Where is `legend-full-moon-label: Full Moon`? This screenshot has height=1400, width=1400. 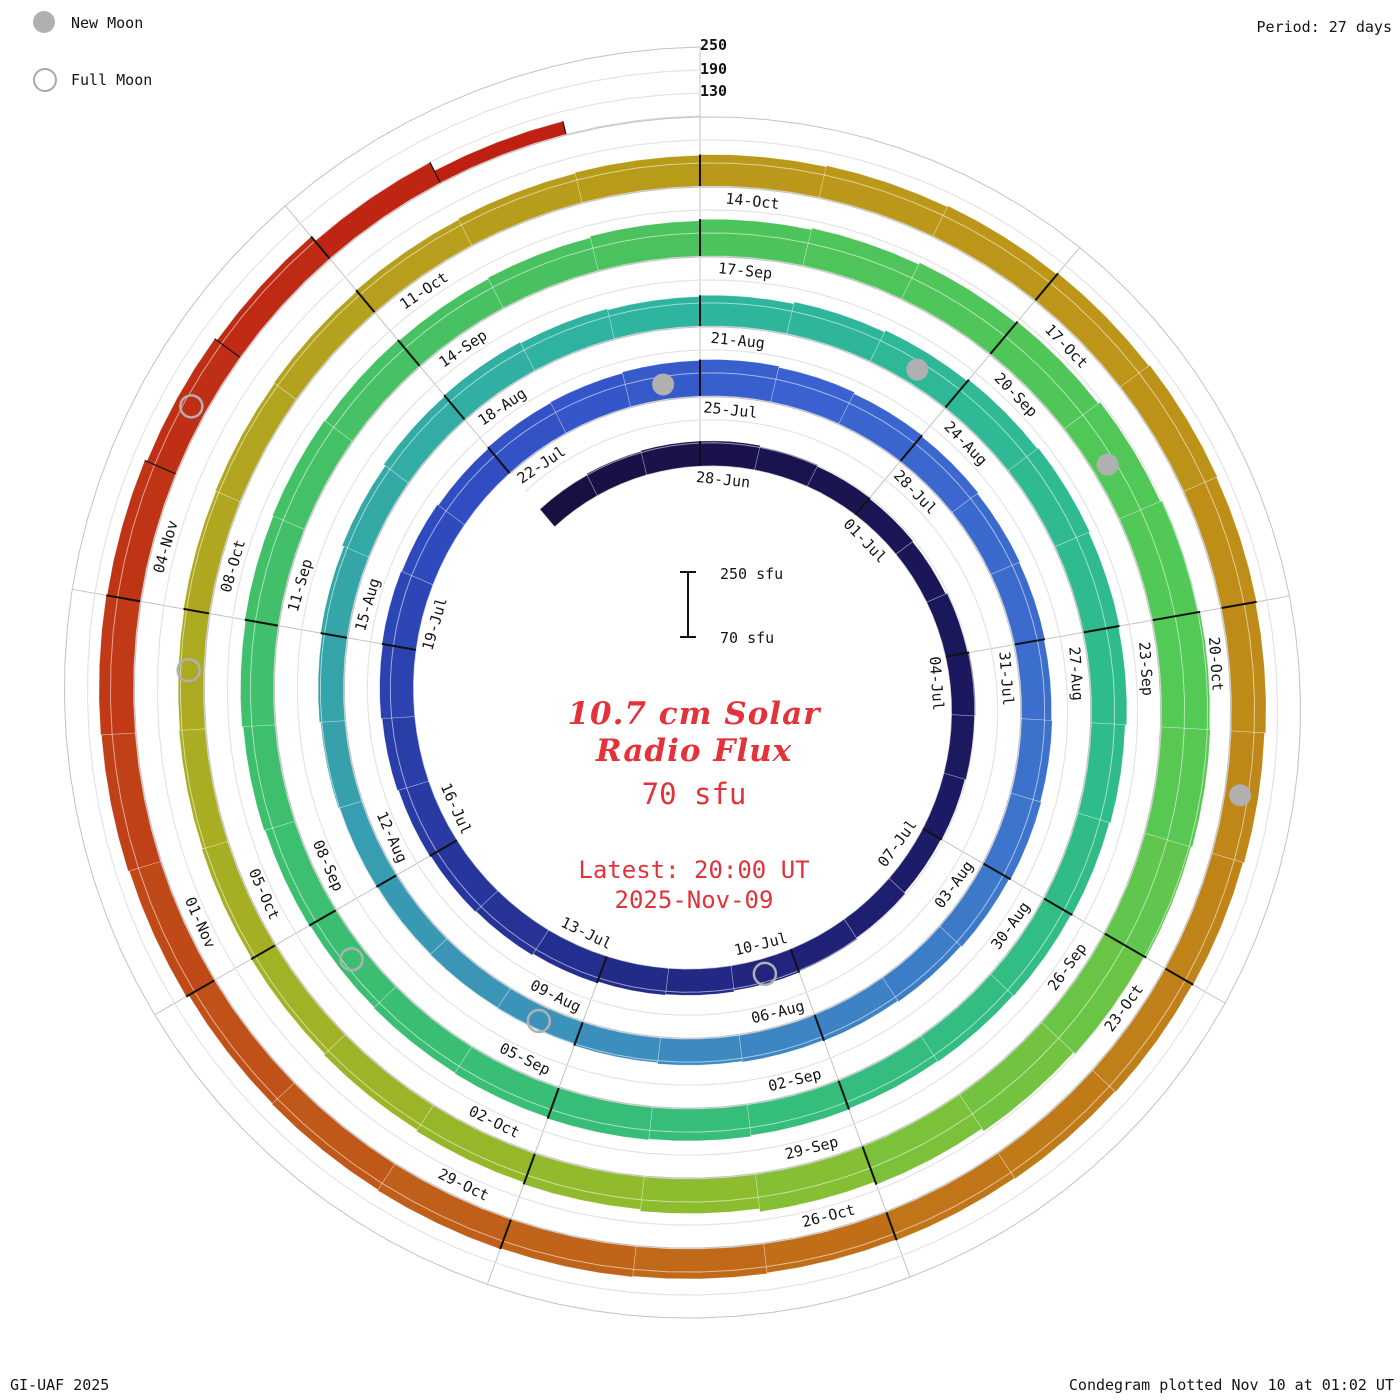 legend-full-moon-label: Full Moon is located at coordinates (112, 80).